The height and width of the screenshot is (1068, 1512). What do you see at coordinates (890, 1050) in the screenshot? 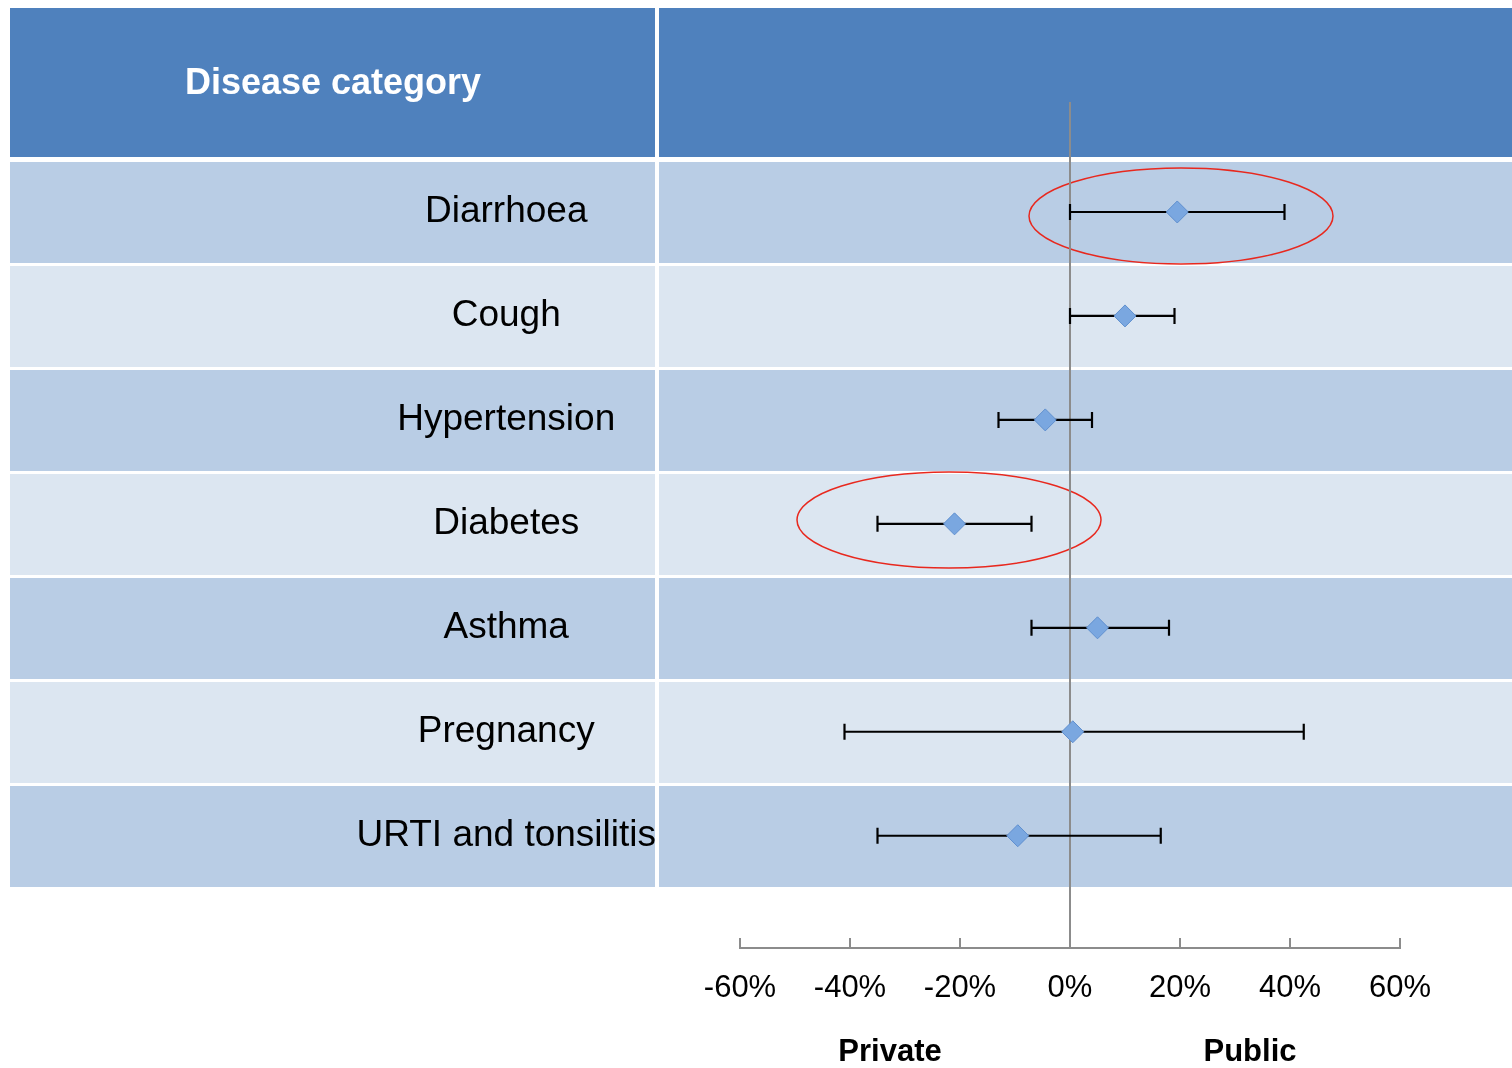
I see `text: Private` at bounding box center [890, 1050].